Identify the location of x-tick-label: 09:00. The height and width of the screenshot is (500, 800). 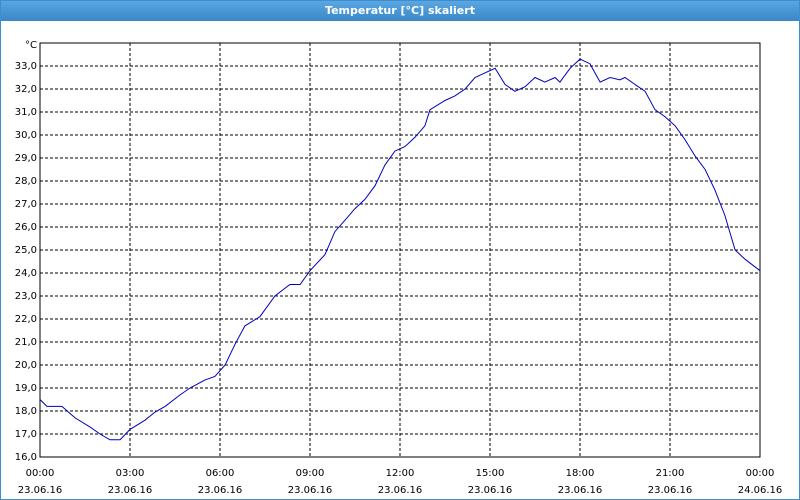
(310, 473).